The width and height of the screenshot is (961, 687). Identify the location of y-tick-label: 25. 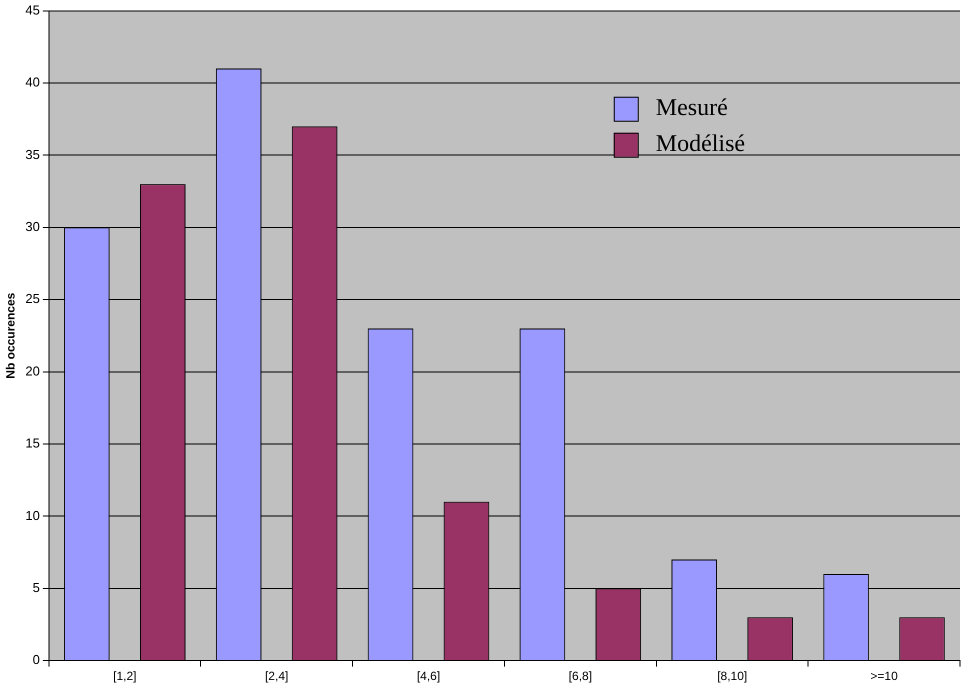
(32, 298).